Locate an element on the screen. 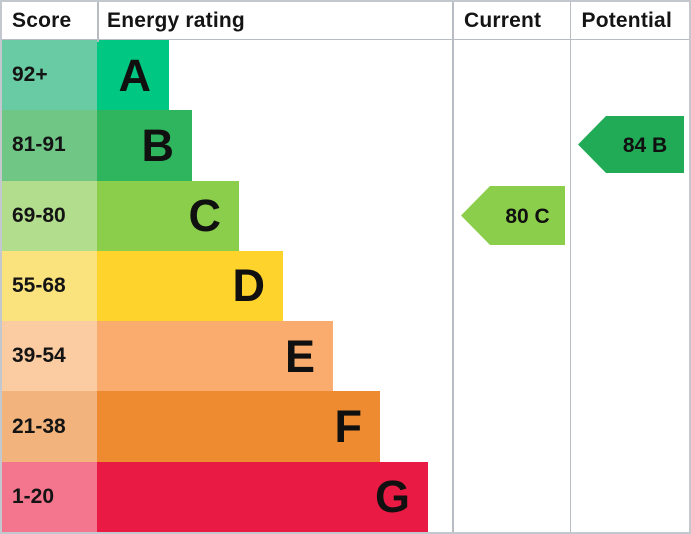  current-arrow-shape is located at coordinates (513, 215).